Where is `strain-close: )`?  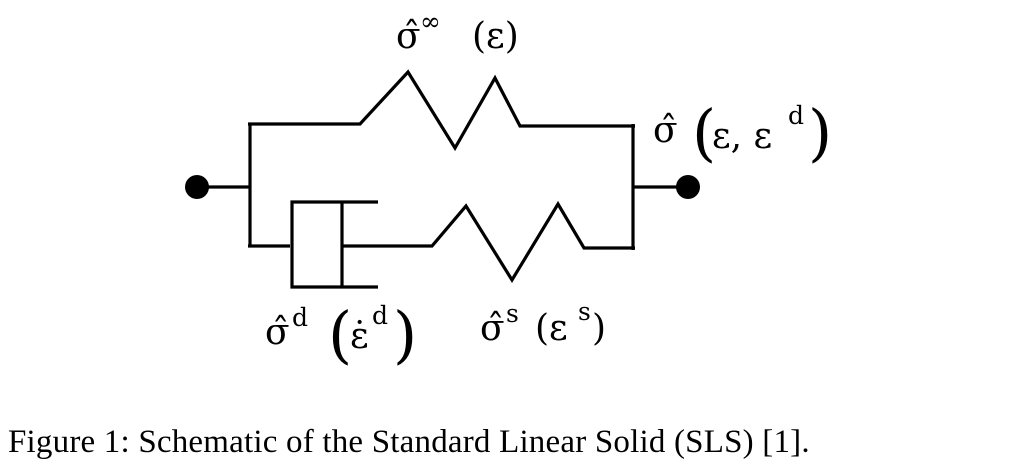
strain-close: ) is located at coordinates (599, 328).